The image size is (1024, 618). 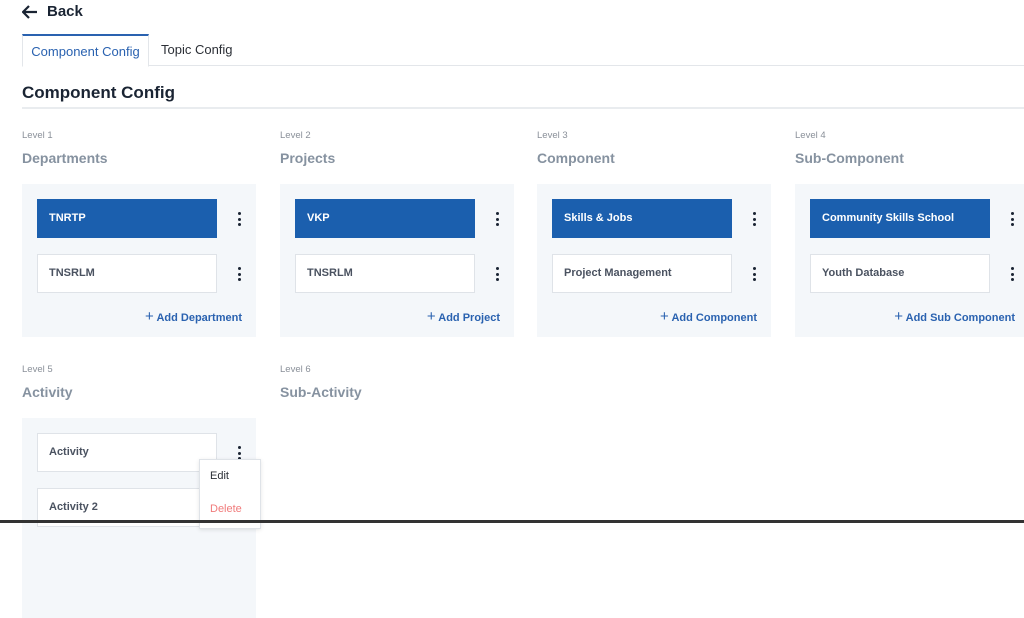 What do you see at coordinates (199, 318) in the screenshot?
I see `add-label: Add Department` at bounding box center [199, 318].